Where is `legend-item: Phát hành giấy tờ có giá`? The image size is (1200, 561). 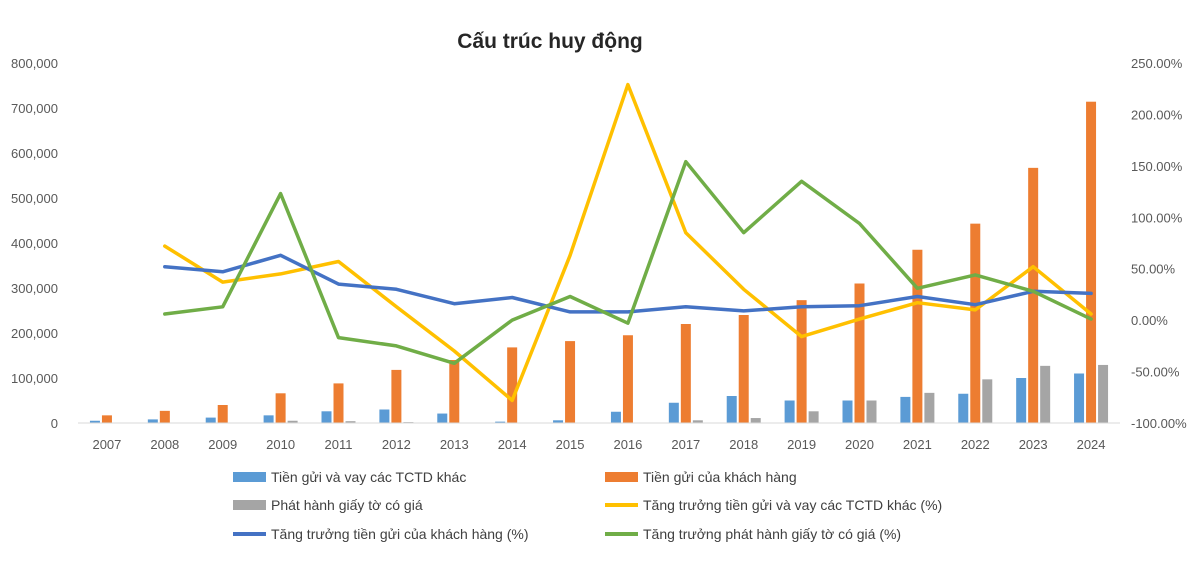 legend-item: Phát hành giấy tờ có giá is located at coordinates (328, 505).